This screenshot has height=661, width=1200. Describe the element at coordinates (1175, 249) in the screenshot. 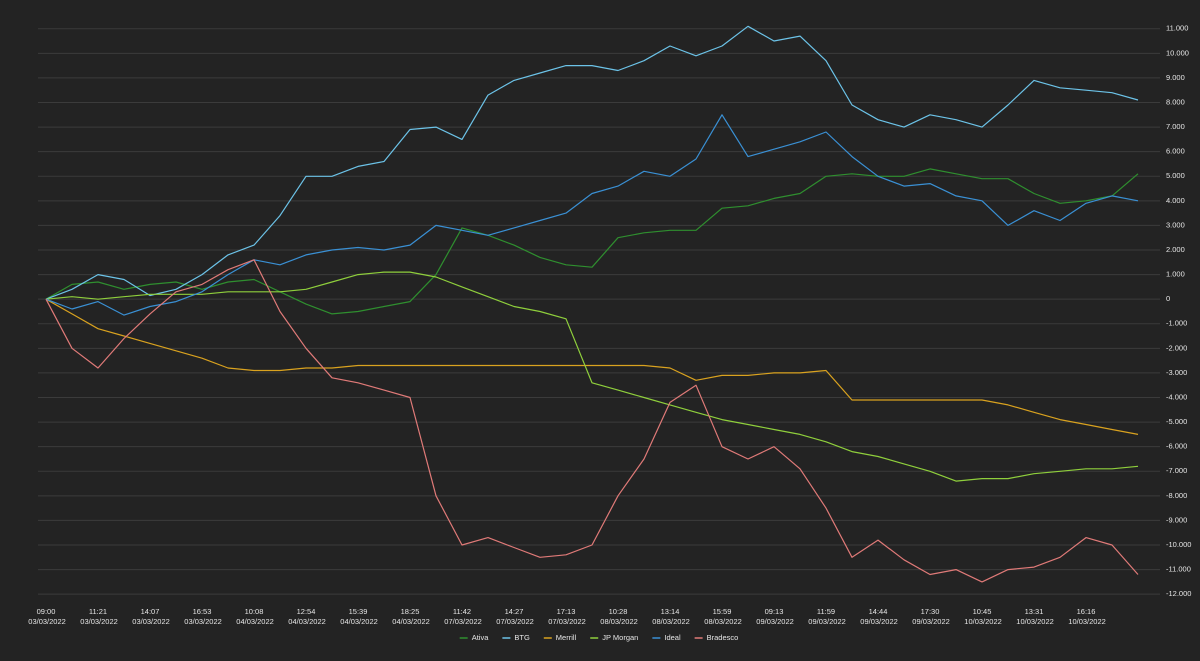

I see `y-tick-label: 2.000` at that location.